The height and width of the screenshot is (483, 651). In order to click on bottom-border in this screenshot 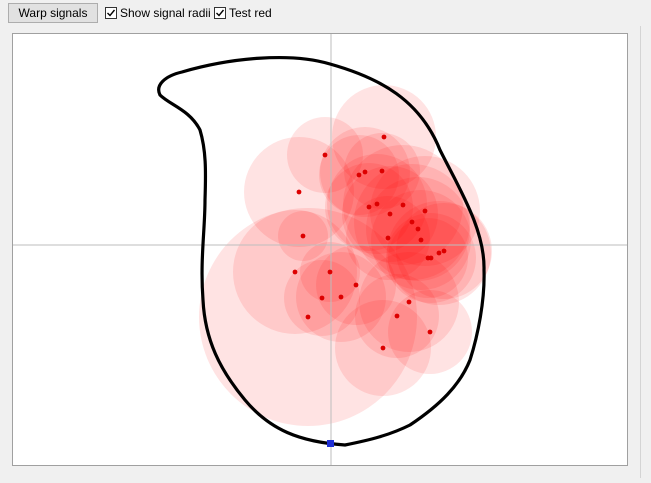, I will do `click(325, 480)`.